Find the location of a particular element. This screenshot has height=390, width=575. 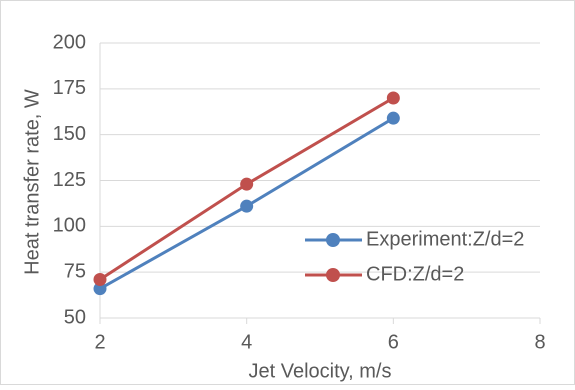

y-tick-label: 175 is located at coordinates (69, 88).